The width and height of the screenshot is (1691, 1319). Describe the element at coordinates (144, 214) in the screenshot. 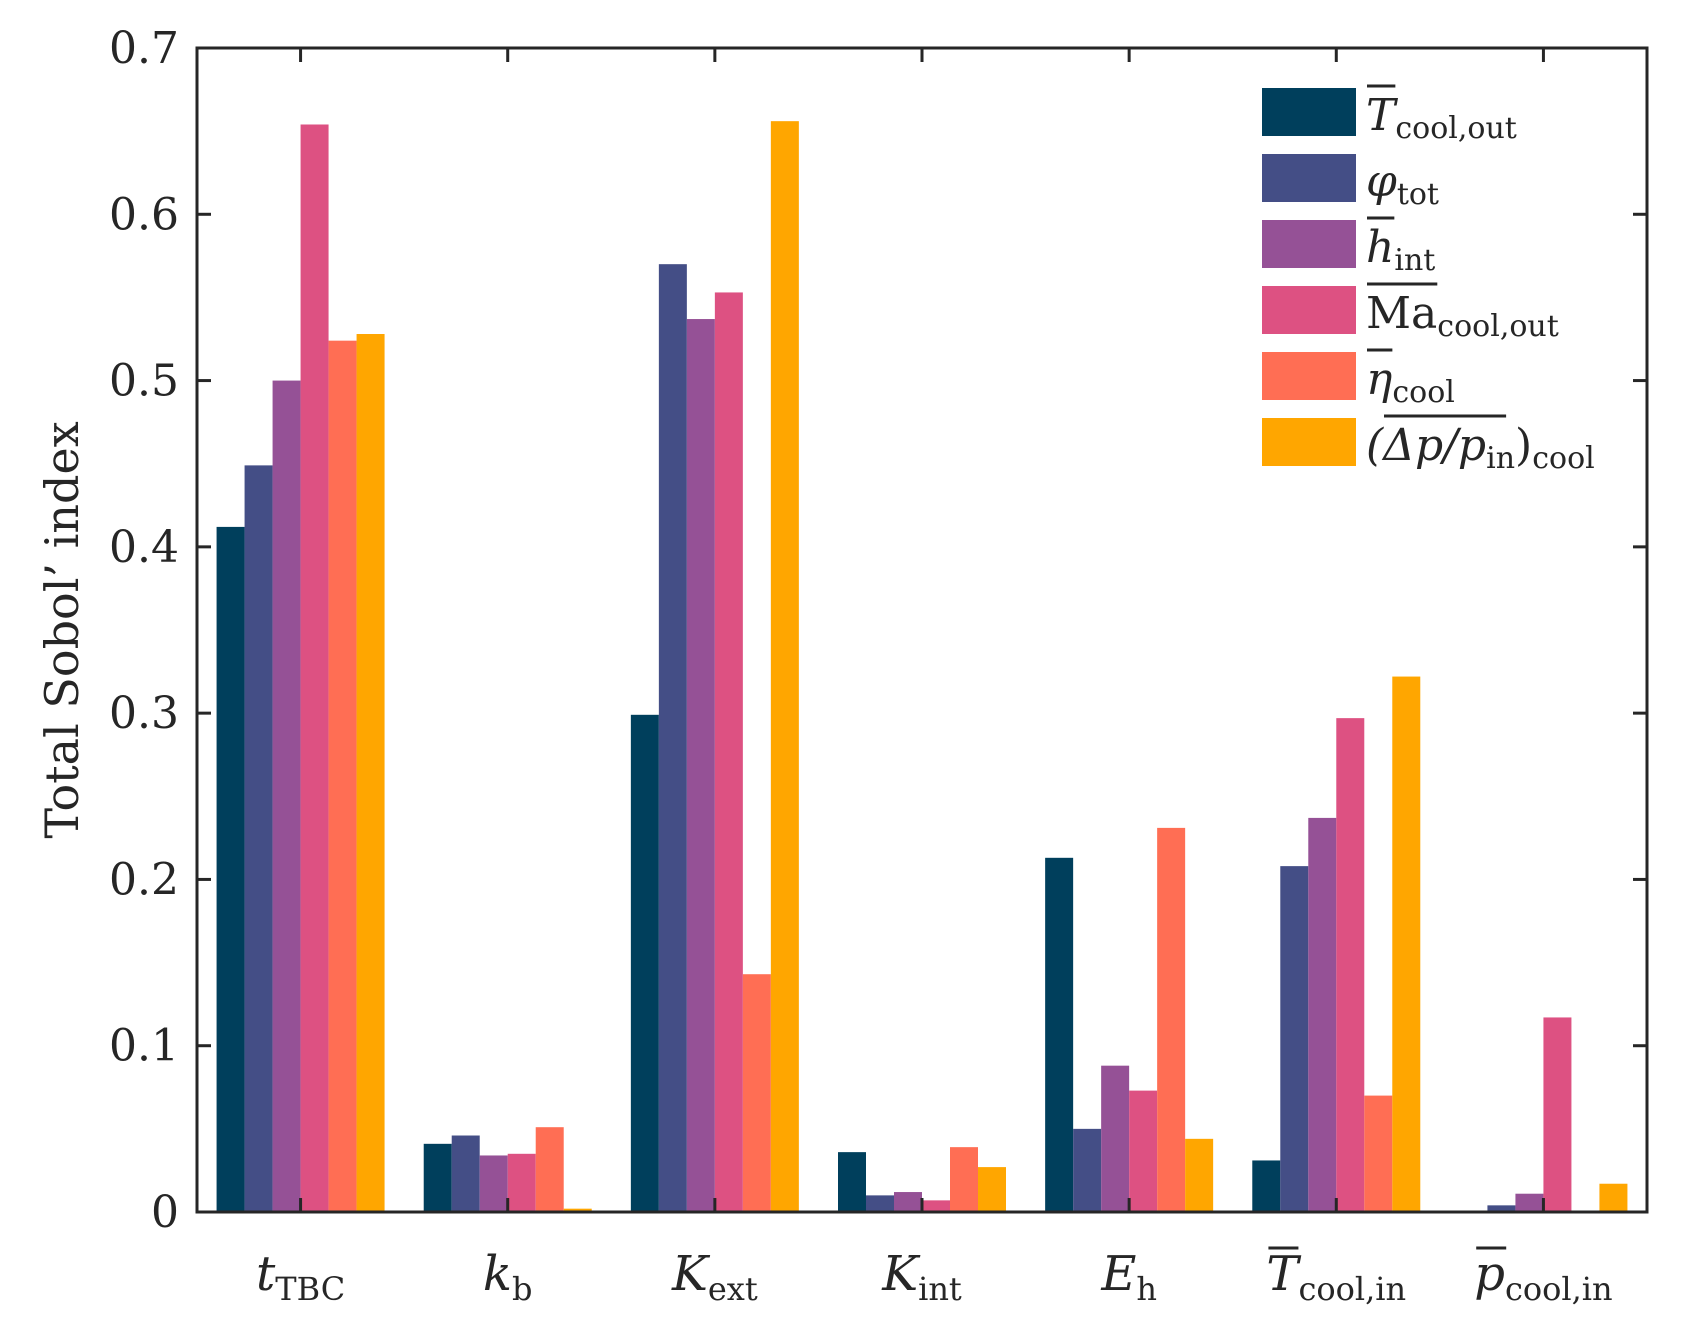

I see `y-tick-label: 0.6` at that location.